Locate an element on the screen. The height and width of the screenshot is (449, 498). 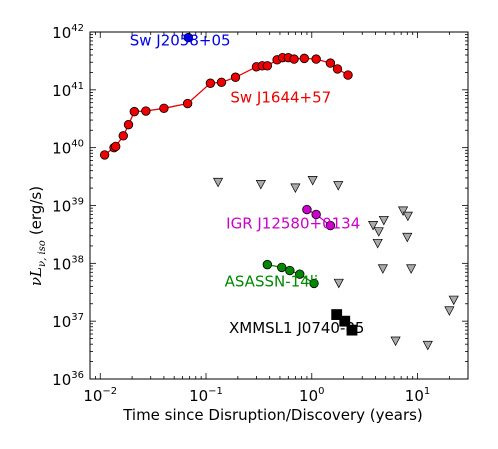
x-tick-label: 10¹ is located at coordinates (417, 395).